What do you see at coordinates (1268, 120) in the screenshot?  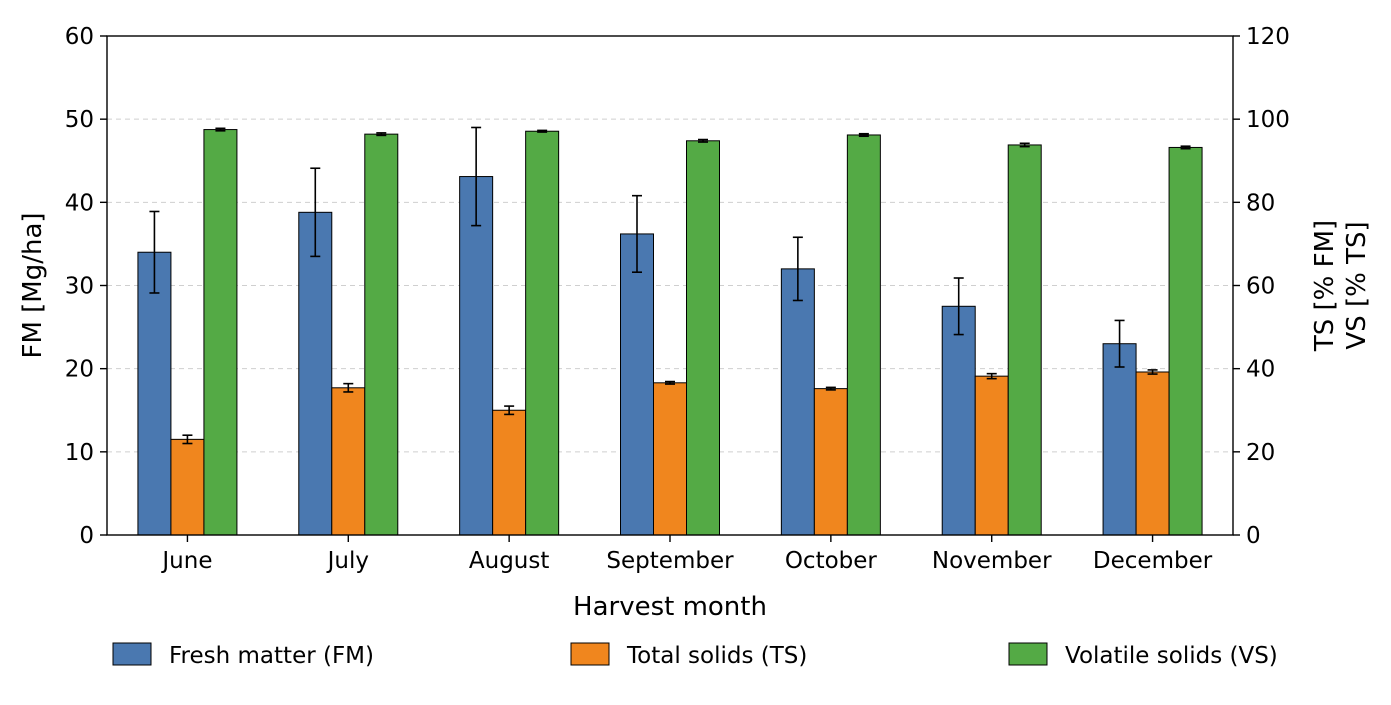 I see `y-right-tick-label: 100` at bounding box center [1268, 120].